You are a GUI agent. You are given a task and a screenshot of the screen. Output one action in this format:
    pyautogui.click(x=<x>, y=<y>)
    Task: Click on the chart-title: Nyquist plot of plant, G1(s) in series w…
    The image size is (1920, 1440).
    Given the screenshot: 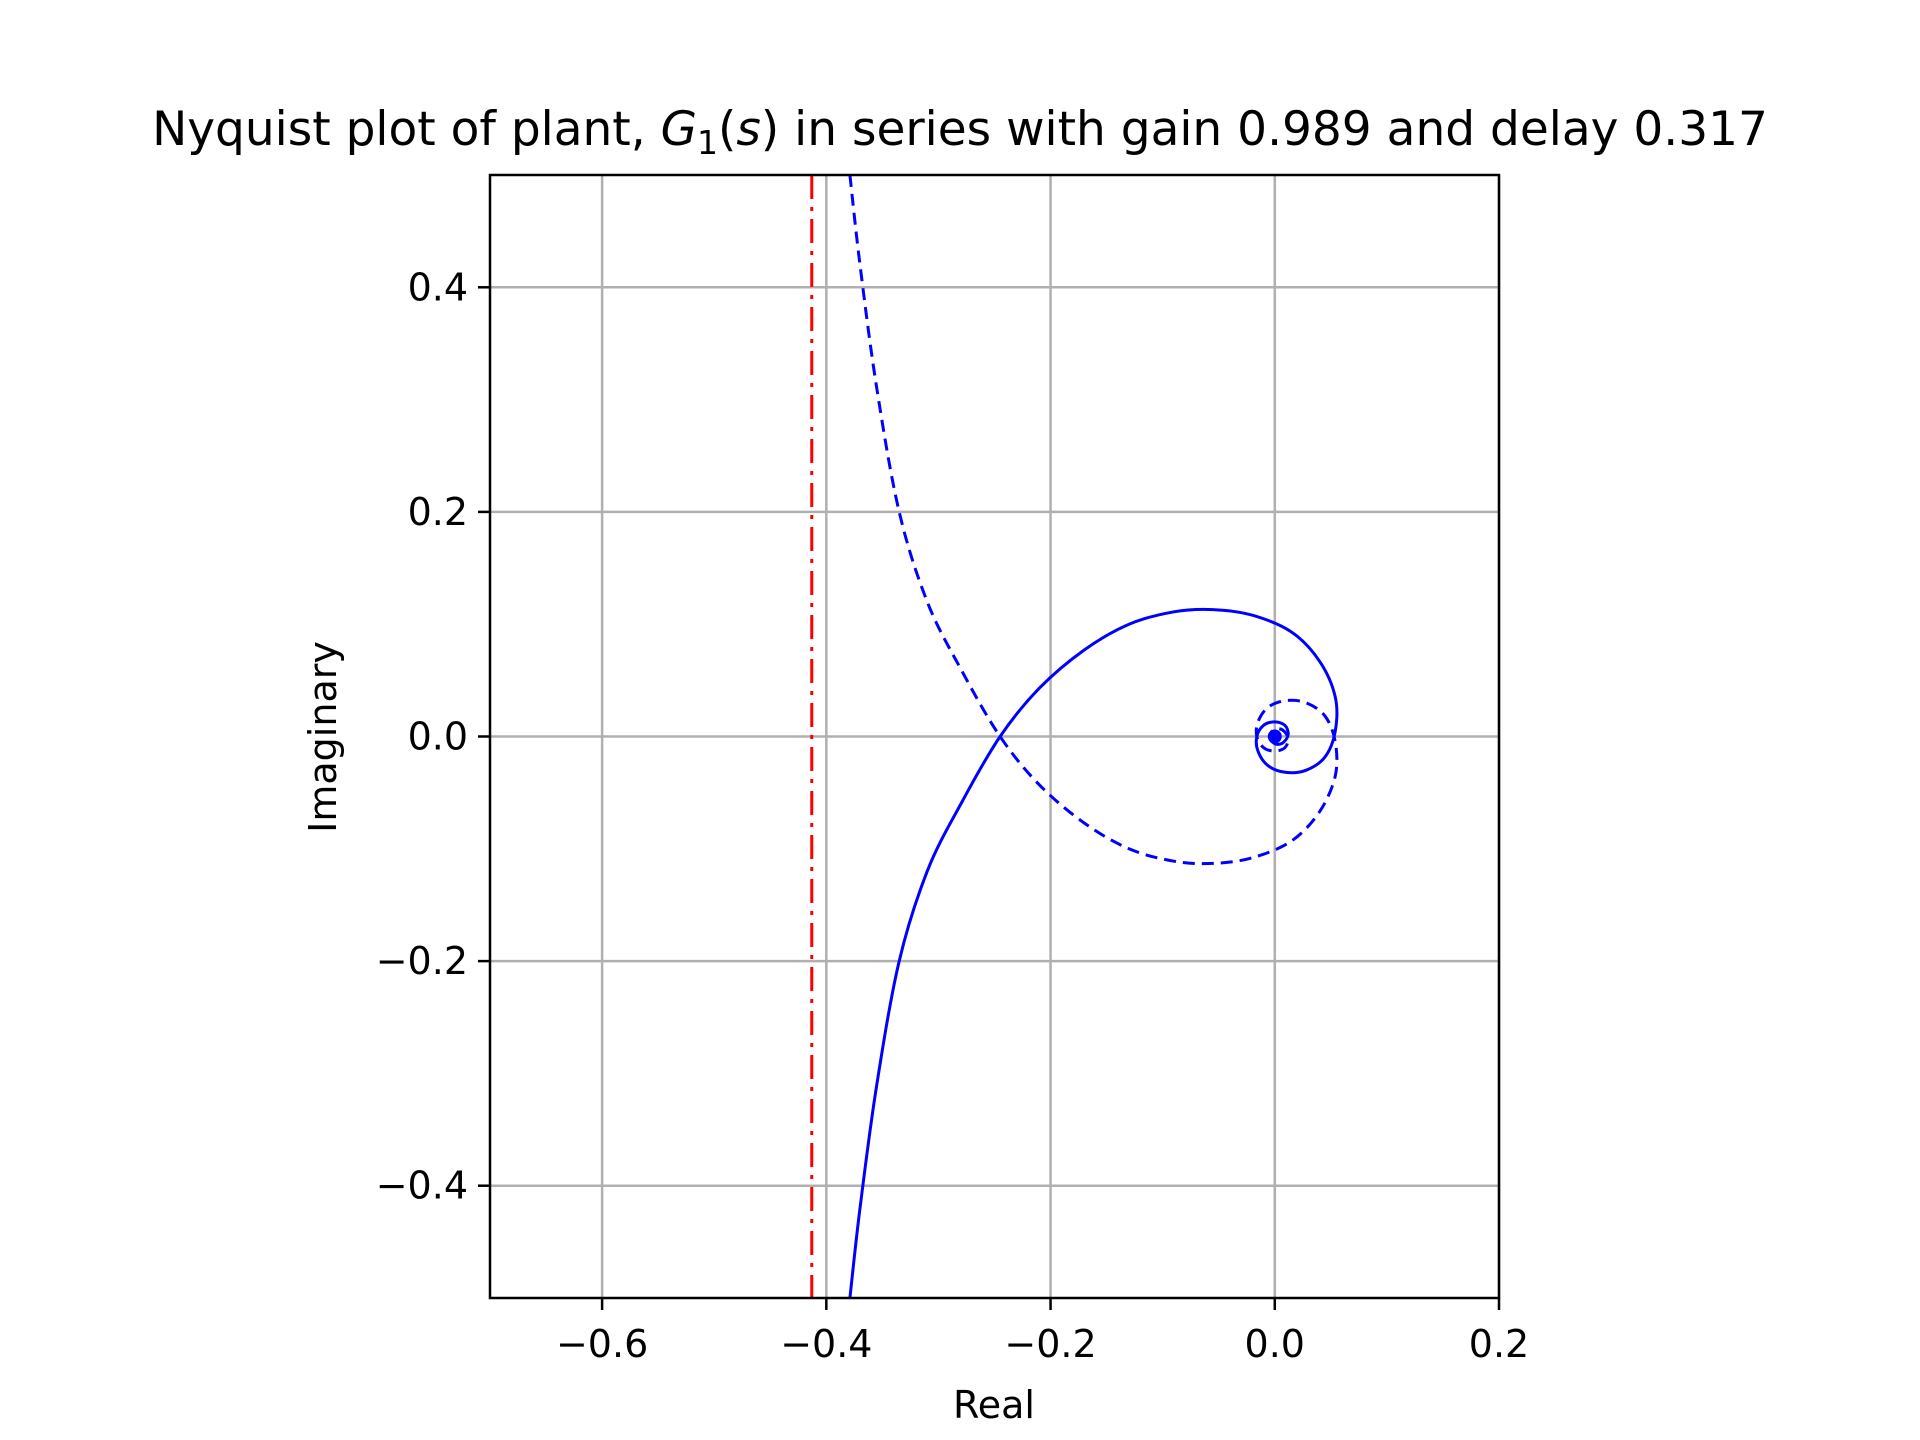 What is the action you would take?
    pyautogui.click(x=960, y=132)
    